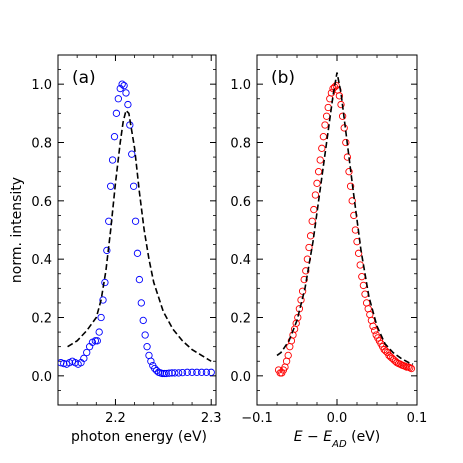 This screenshot has width=463, height=463. What do you see at coordinates (417, 418) in the screenshot?
I see `x-tick-label: 0.1` at bounding box center [417, 418].